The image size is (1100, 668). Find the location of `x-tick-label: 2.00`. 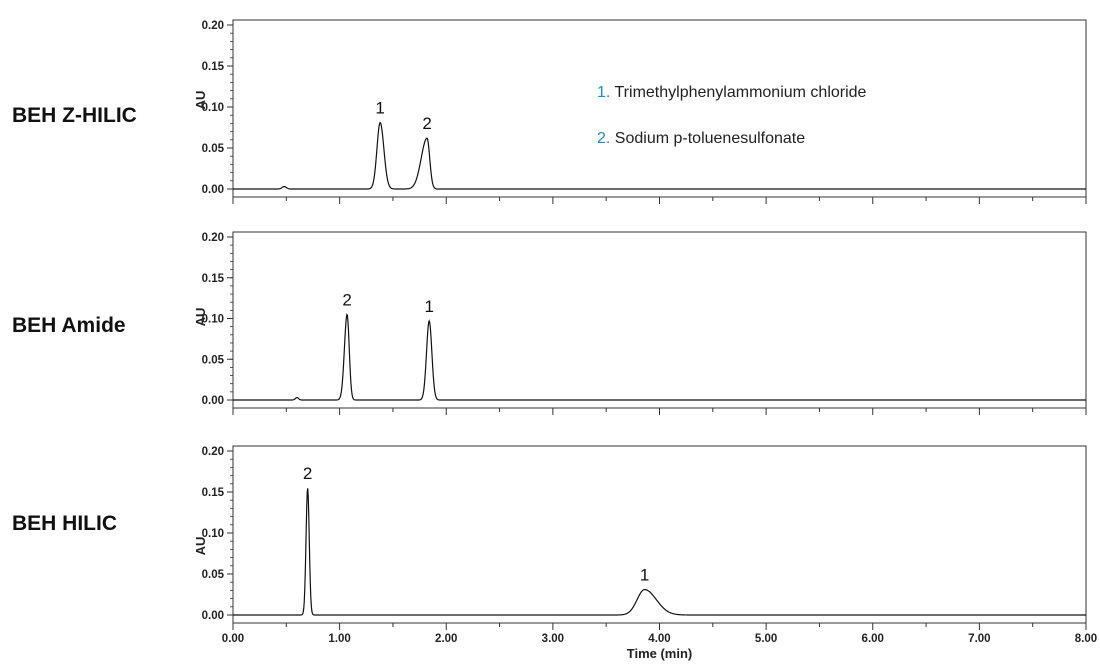

x-tick-label: 2.00 is located at coordinates (446, 639).